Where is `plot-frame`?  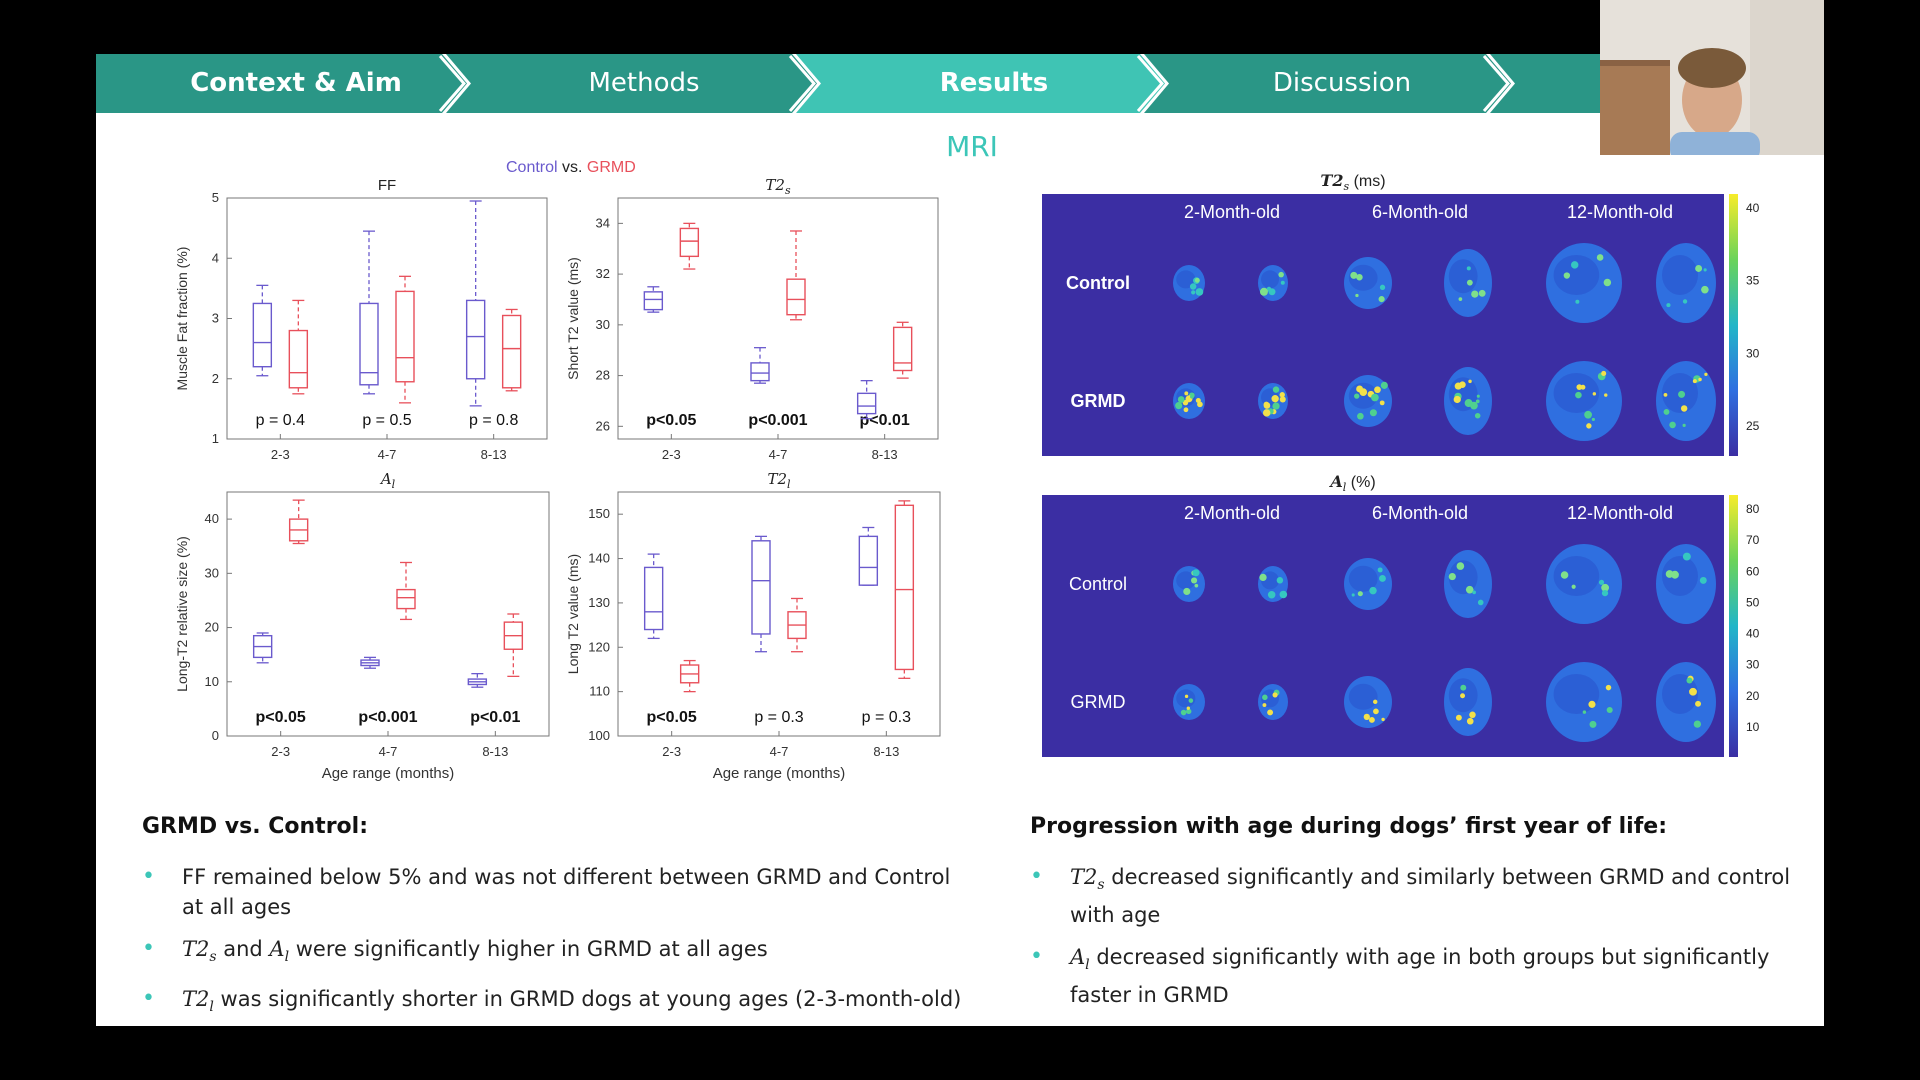 plot-frame is located at coordinates (387, 318).